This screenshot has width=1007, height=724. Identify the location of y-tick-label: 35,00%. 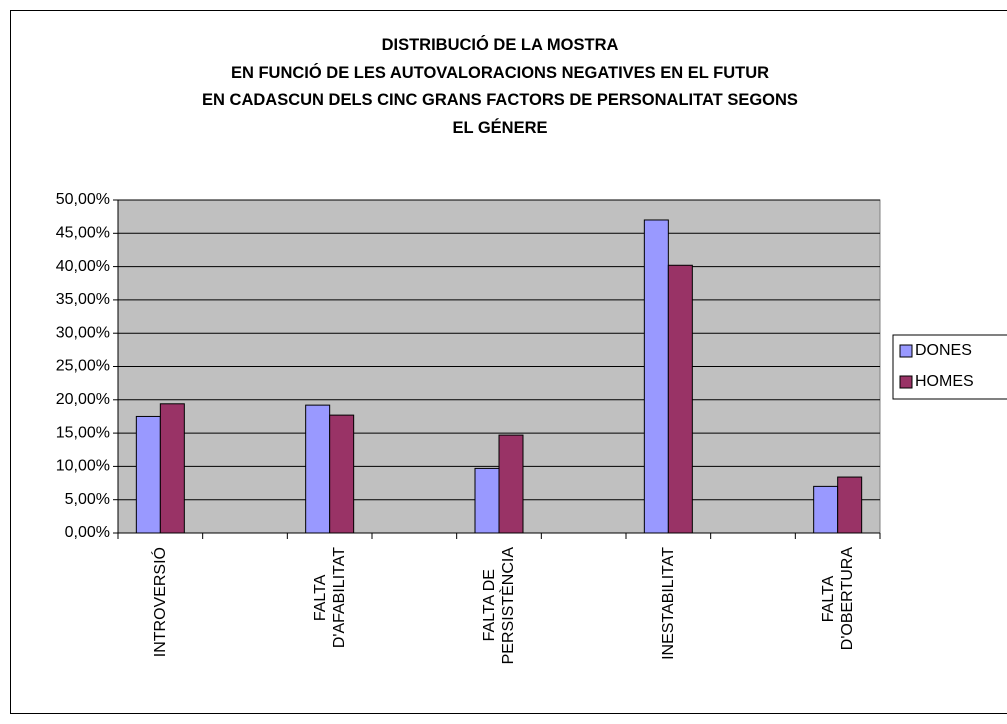
(83, 299).